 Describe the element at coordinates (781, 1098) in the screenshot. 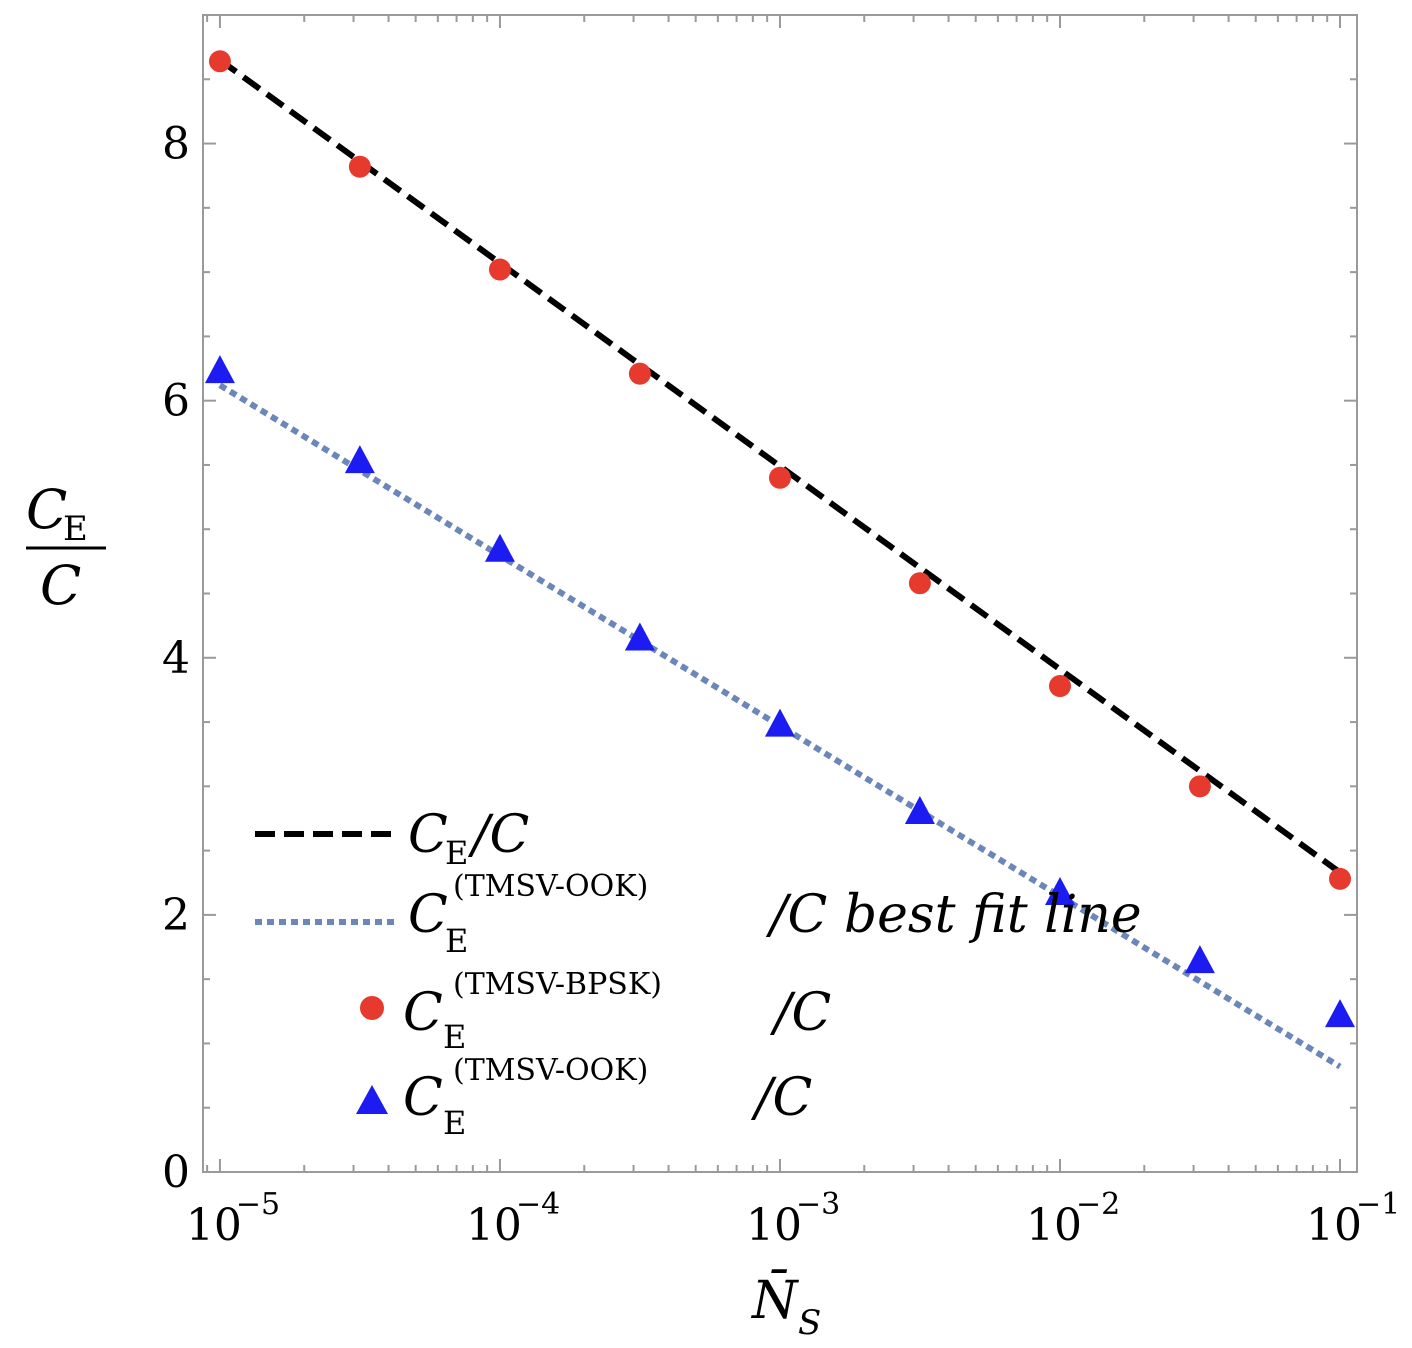

I see `legend-4-suffix: /C` at that location.